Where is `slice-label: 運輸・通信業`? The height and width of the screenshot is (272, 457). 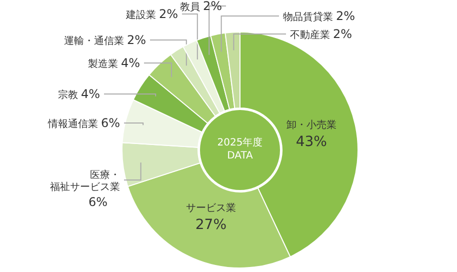
slice-label: 運輸・通信業 is located at coordinates (94, 41).